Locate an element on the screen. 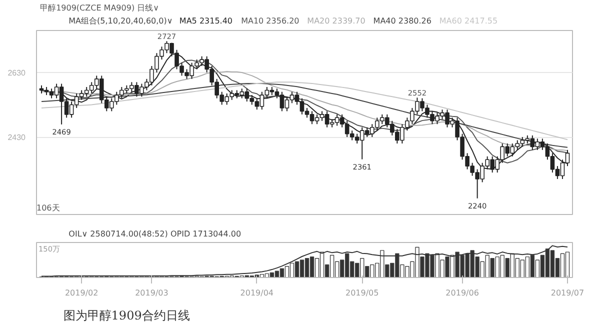  x-tick-label: 2019/03 is located at coordinates (151, 293).